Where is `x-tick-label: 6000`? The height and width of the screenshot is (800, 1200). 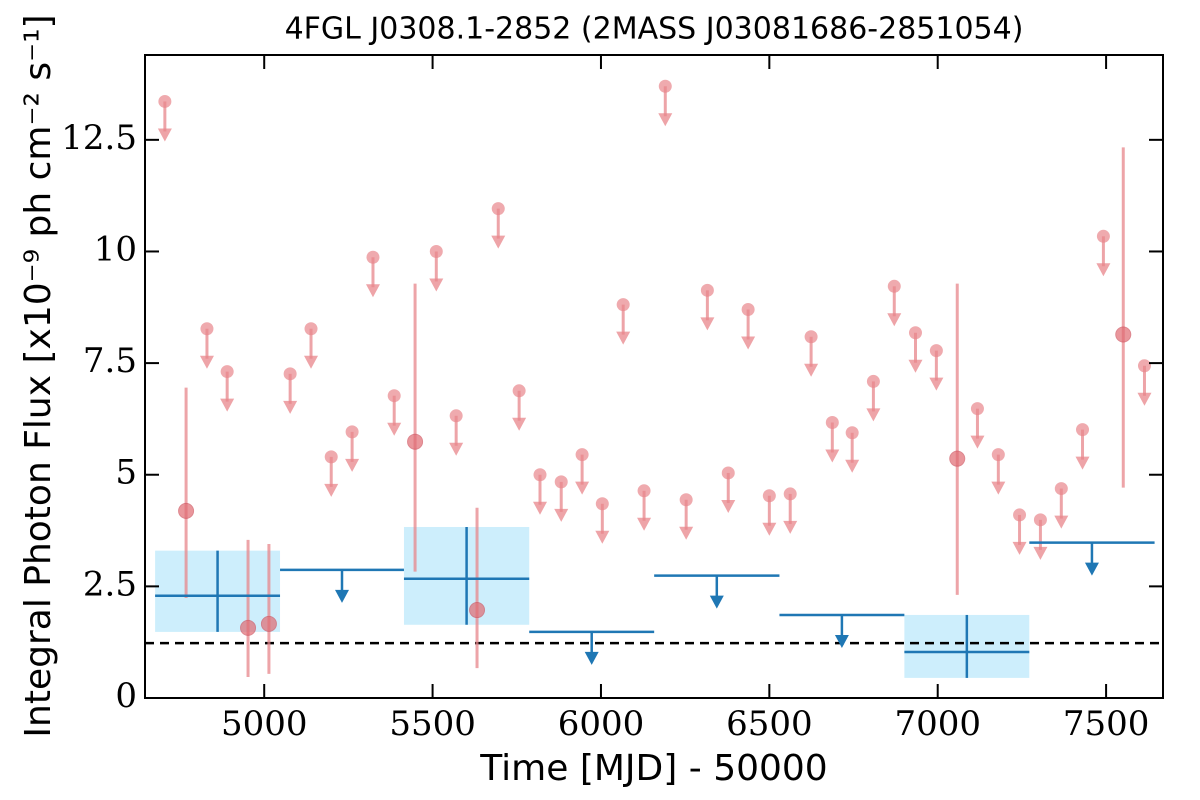 x-tick-label: 6000 is located at coordinates (601, 724).